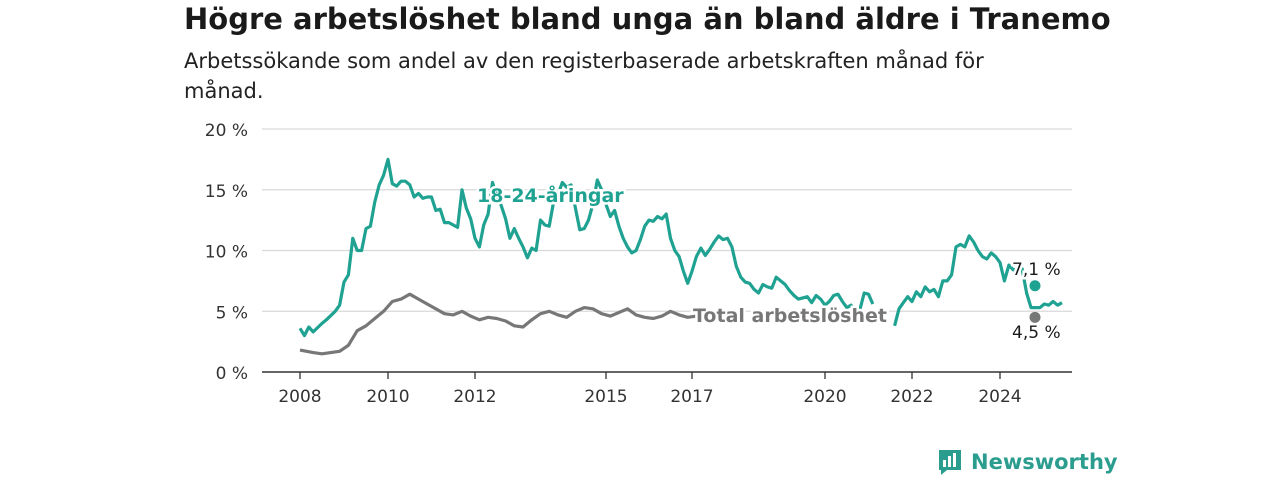 This screenshot has width=1280, height=480. I want to click on x-tick-label: 2008, so click(299, 397).